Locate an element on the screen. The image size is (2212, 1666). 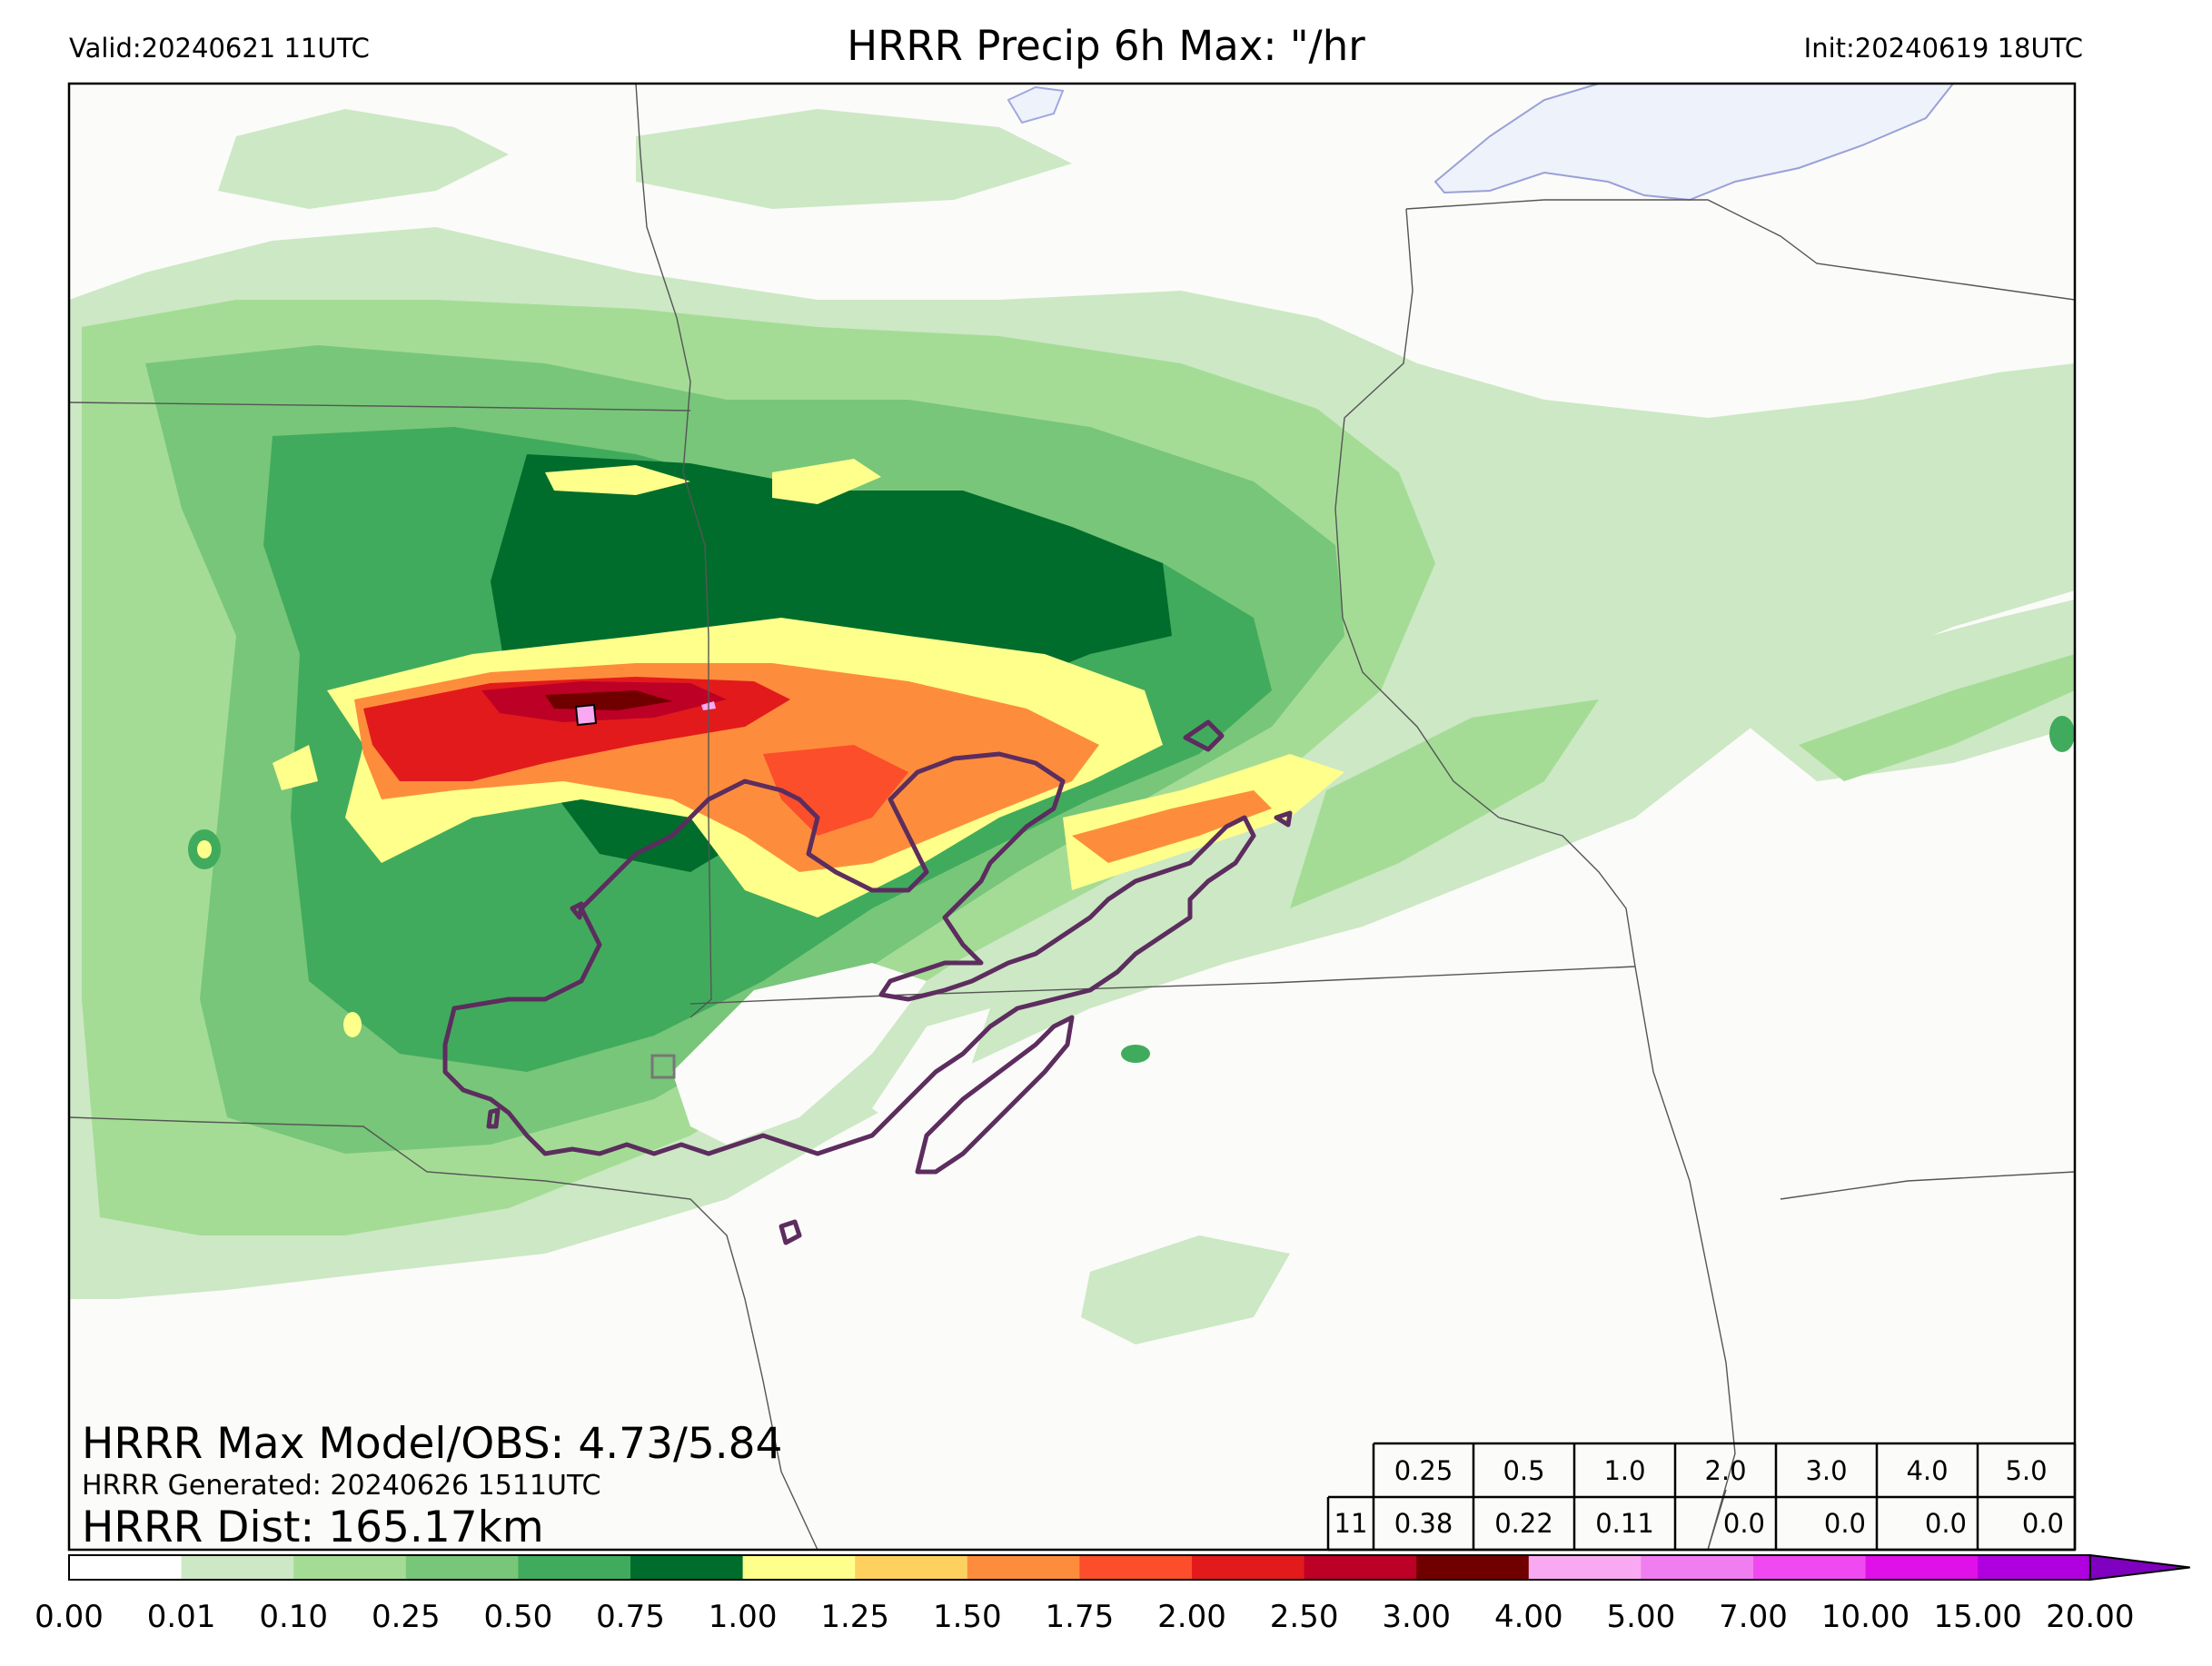
threshold-header: 0.25 is located at coordinates (1423, 1470).